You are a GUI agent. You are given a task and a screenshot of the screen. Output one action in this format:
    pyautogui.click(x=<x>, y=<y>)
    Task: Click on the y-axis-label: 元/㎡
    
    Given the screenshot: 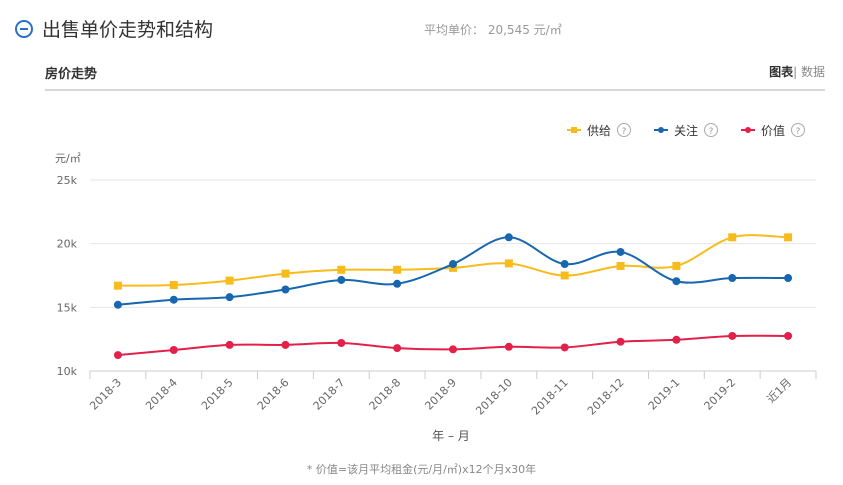 What is the action you would take?
    pyautogui.click(x=68, y=158)
    